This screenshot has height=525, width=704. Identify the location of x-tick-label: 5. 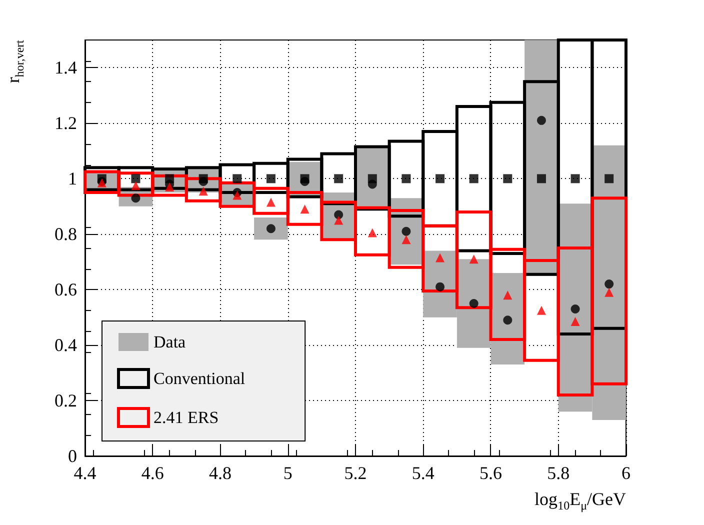
(287, 473).